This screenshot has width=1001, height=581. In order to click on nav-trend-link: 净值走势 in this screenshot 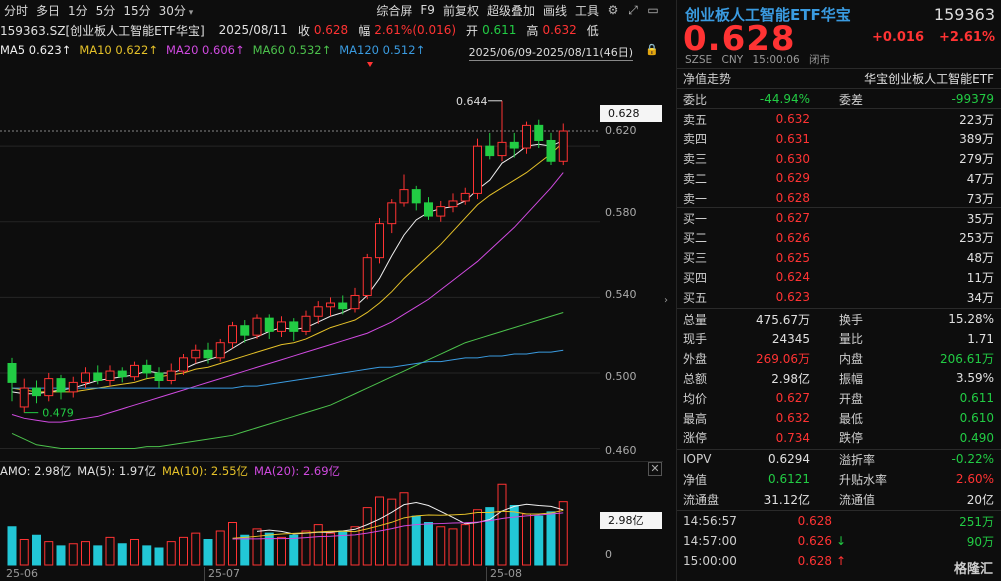, I will do `click(707, 78)`.